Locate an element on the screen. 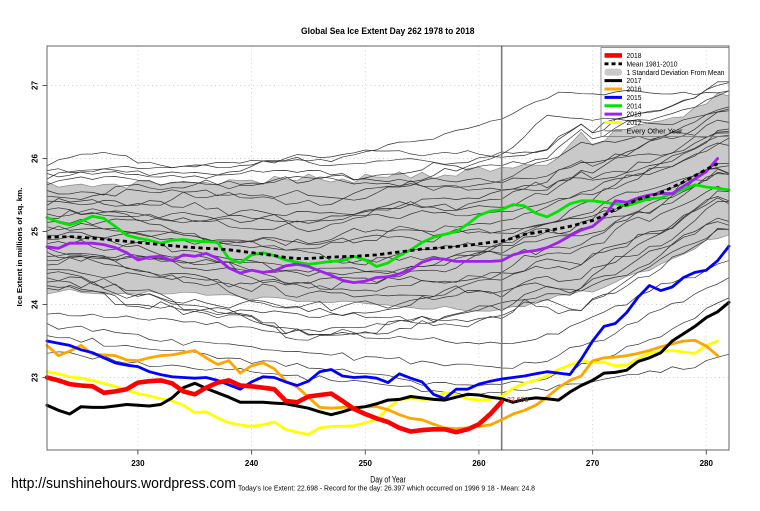  svg-text: 25 is located at coordinates (35, 231).